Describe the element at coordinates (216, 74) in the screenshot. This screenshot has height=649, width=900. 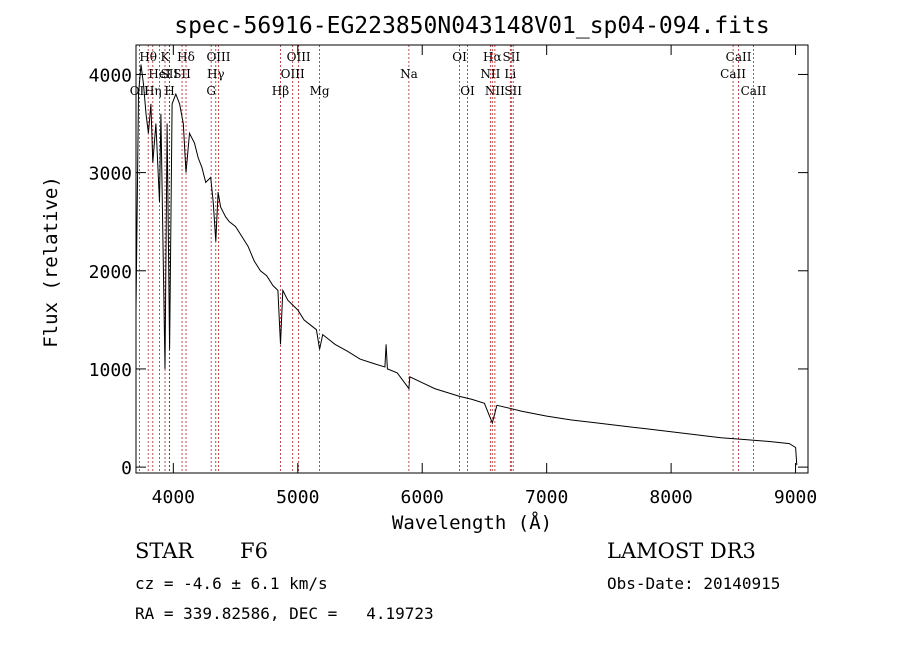
I see `spectral-line-label: Hγ` at that location.